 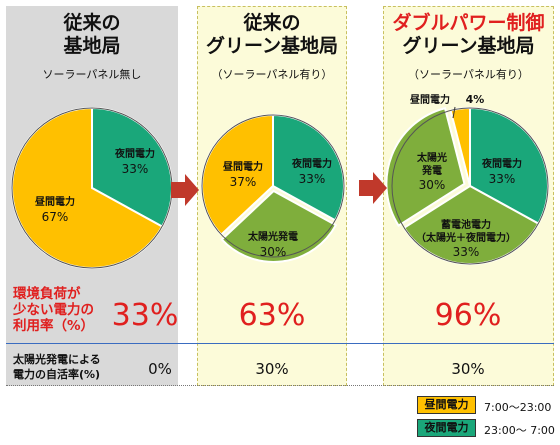 I want to click on panel-2-title: 従来の グリーン基地局, so click(x=272, y=34).